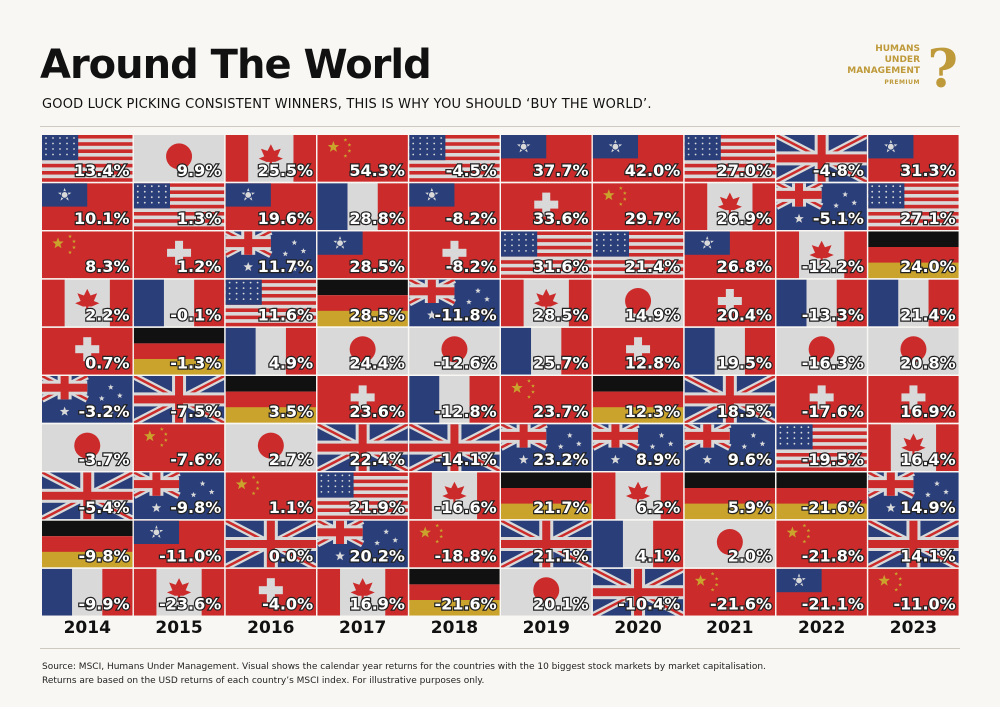  I want to click on cell-2015-france: -0.1%, so click(179, 303).